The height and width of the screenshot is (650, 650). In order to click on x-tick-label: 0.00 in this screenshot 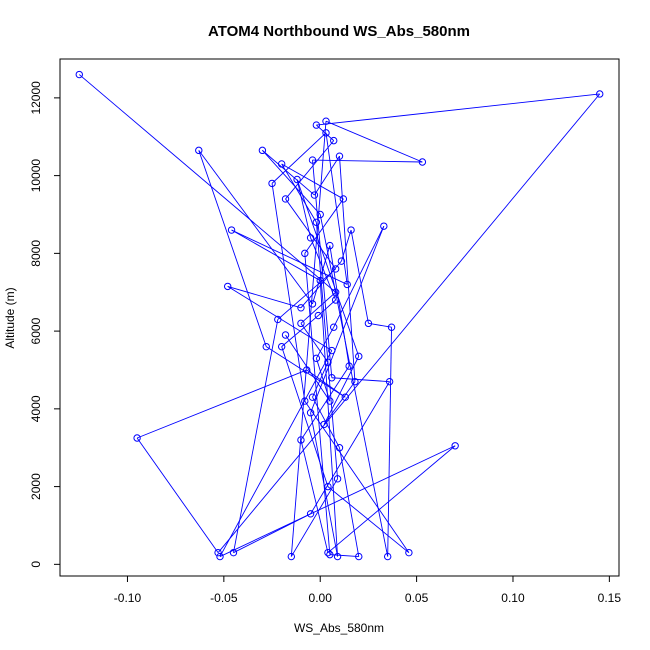, I will do `click(321, 598)`.